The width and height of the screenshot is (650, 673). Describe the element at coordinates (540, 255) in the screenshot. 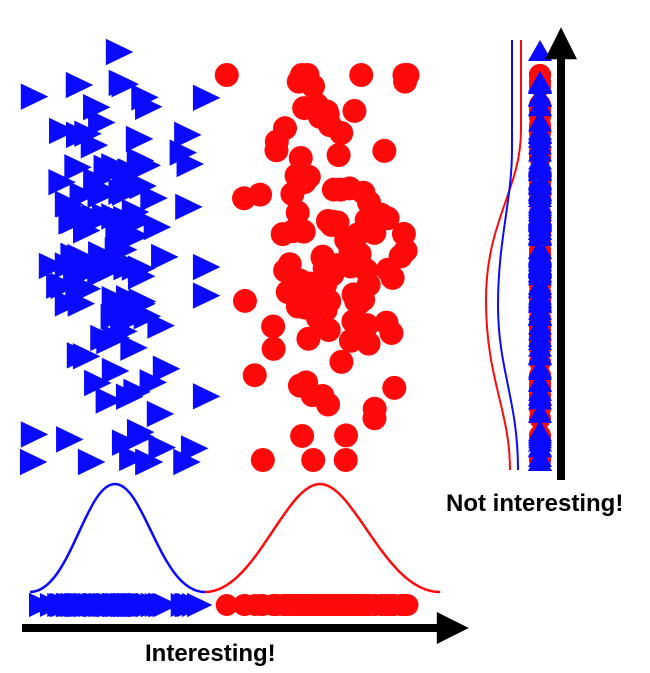

I see `y-projection-markers` at that location.